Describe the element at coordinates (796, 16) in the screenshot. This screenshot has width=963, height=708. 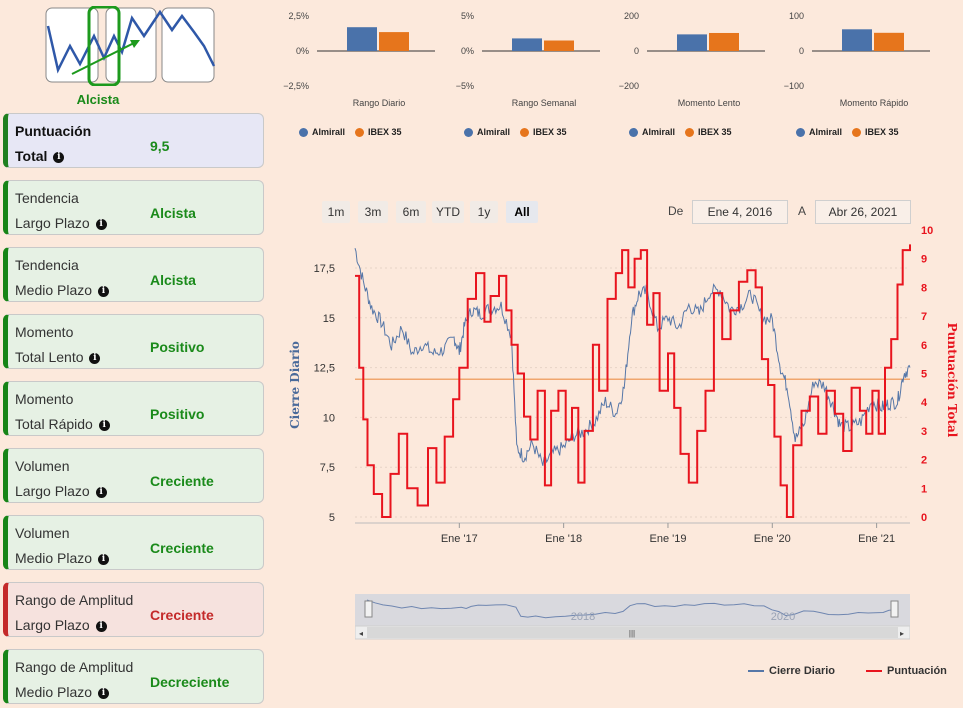
I see `ytick-label: 100` at that location.